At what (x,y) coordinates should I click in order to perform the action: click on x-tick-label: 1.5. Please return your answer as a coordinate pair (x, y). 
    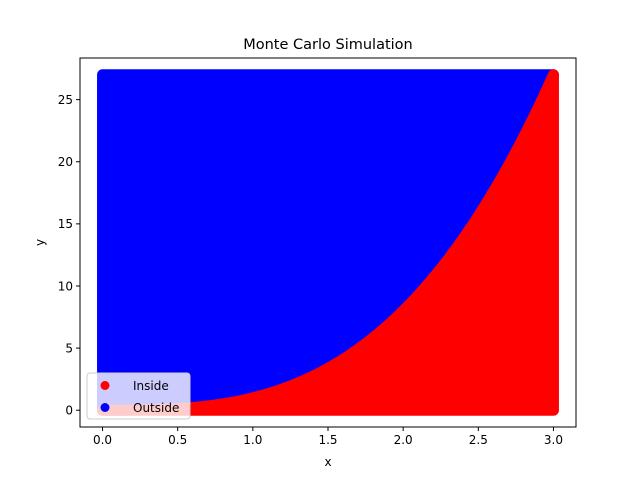
    Looking at the image, I should click on (327, 440).